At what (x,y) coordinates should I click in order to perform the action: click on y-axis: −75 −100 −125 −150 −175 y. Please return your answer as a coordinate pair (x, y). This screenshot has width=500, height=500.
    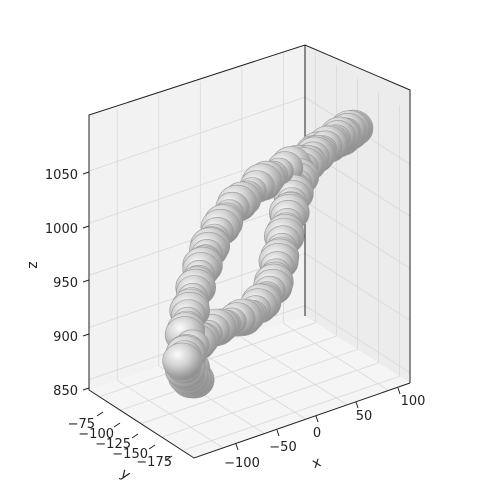
    Looking at the image, I should click on (120, 447).